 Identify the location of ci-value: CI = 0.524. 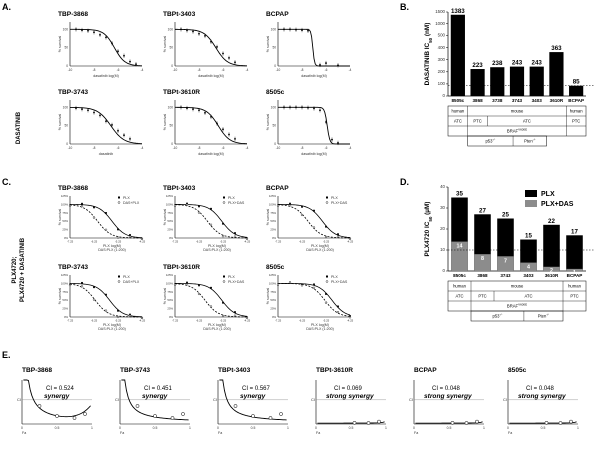
(60, 389).